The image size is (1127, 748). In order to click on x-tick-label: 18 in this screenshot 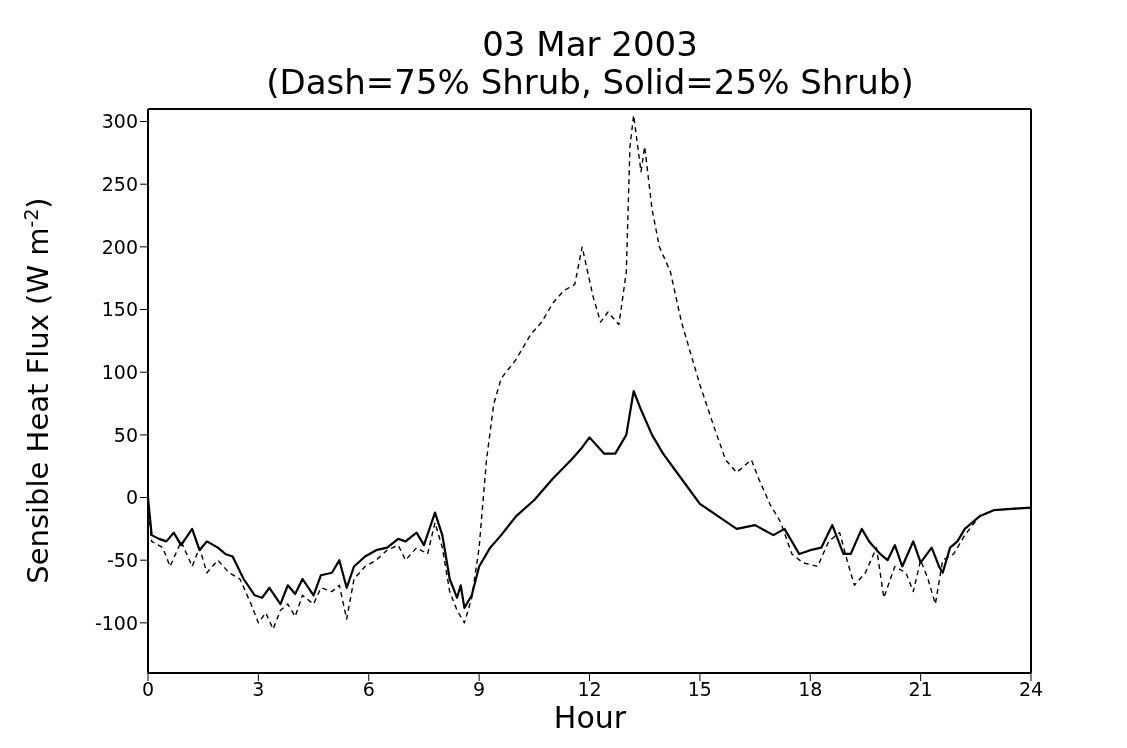, I will do `click(810, 689)`.